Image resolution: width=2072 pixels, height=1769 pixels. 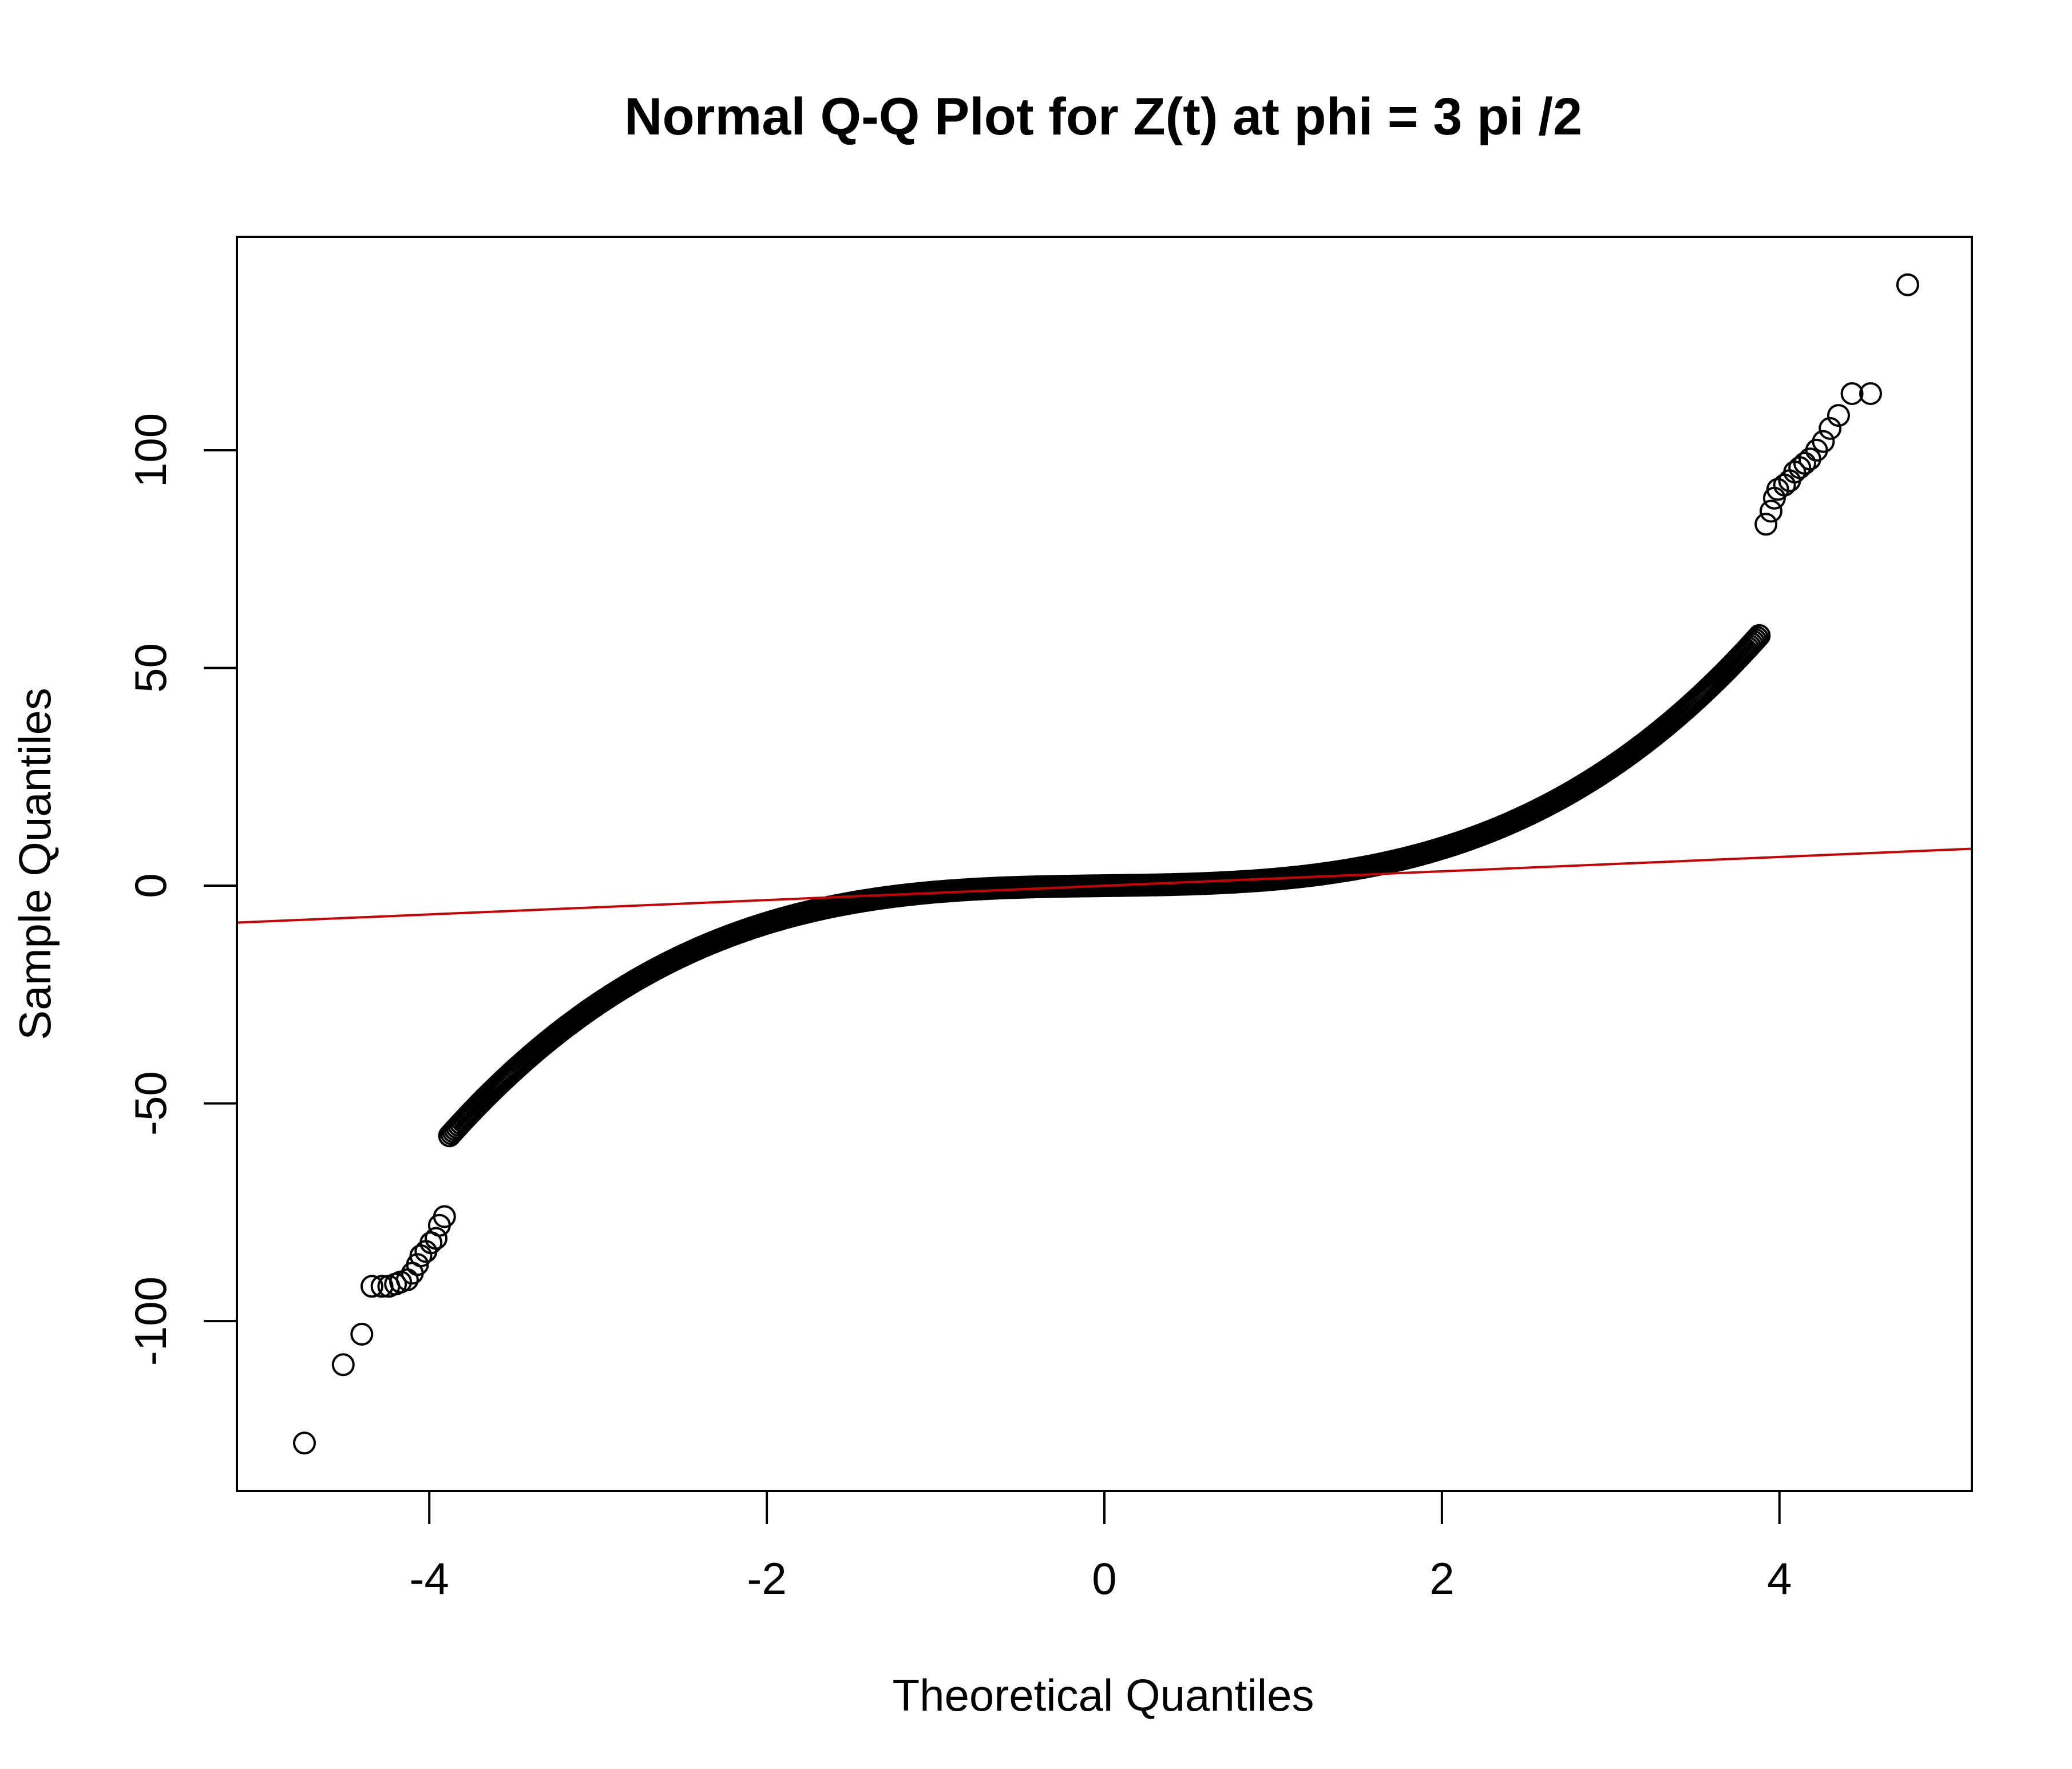 What do you see at coordinates (1101, 1547) in the screenshot?
I see `x-axis: -4 -2 0 2 4` at bounding box center [1101, 1547].